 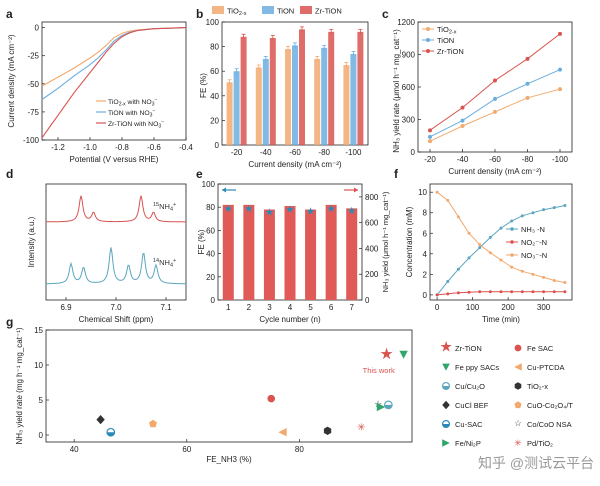 I want to click on panel-g-point-fill, so click(x=388, y=406).